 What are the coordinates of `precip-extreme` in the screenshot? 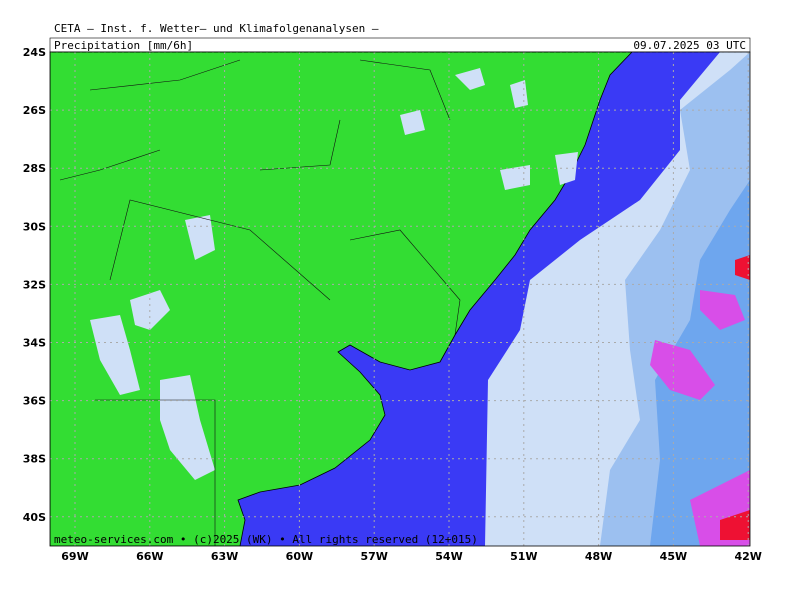 It's located at (735, 397).